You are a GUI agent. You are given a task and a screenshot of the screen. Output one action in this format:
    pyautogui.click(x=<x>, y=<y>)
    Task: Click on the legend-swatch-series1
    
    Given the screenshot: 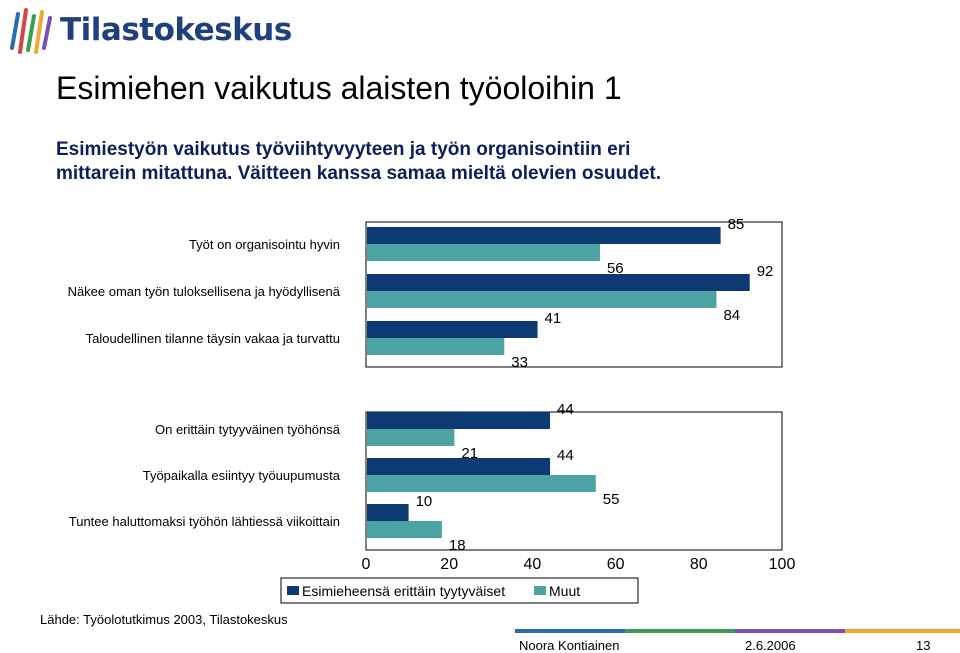 What is the action you would take?
    pyautogui.click(x=293, y=590)
    